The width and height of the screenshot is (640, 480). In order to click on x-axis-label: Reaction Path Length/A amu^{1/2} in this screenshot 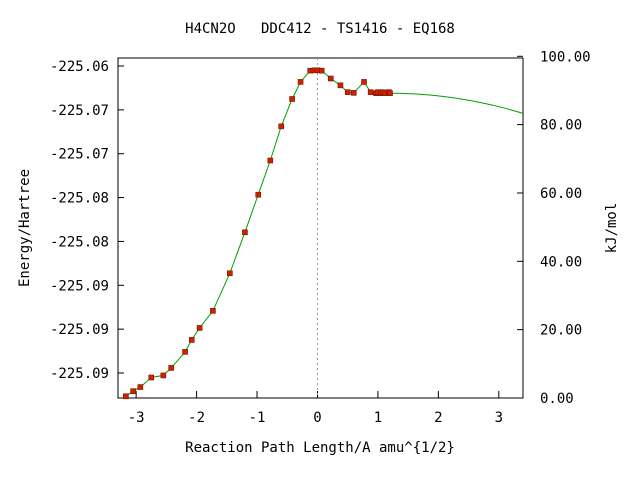, I will do `click(320, 448)`.